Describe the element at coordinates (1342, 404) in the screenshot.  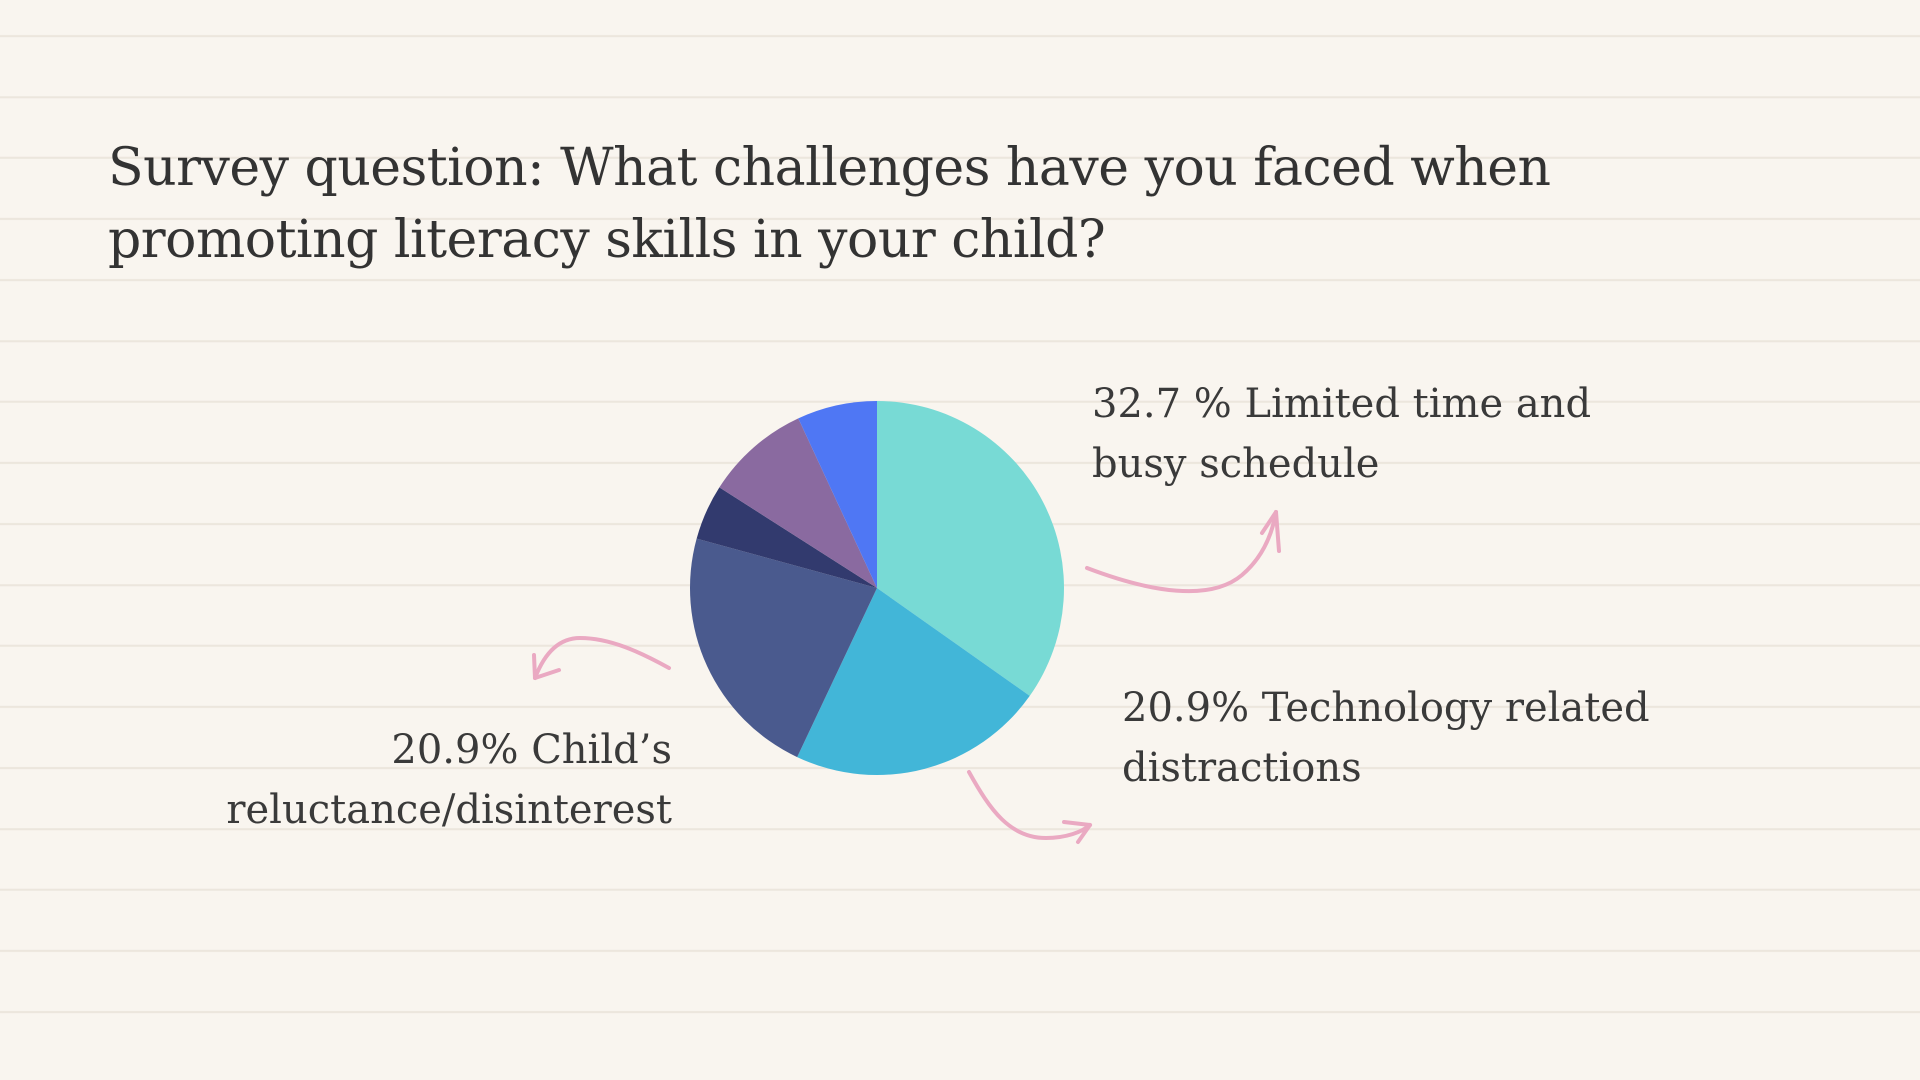
I see `annotation-limited-time-line1: 32.7 % Limited time and` at that location.